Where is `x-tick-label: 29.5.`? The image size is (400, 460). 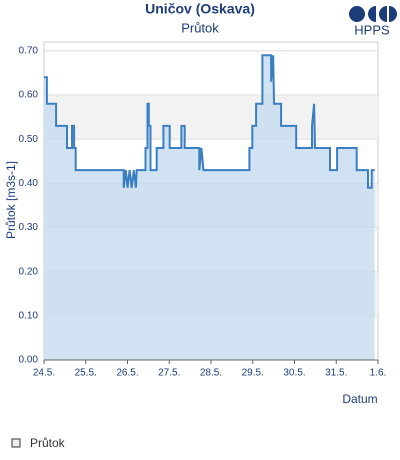
x-tick-label: 29.5. is located at coordinates (253, 373).